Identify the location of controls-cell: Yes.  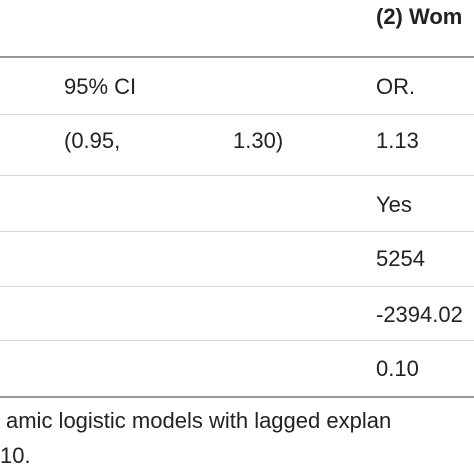
(394, 204).